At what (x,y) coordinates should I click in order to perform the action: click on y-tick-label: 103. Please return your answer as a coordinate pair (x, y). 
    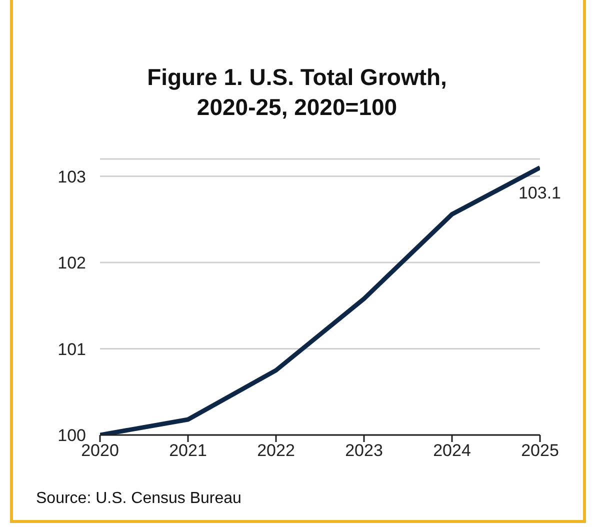
    Looking at the image, I should click on (72, 176).